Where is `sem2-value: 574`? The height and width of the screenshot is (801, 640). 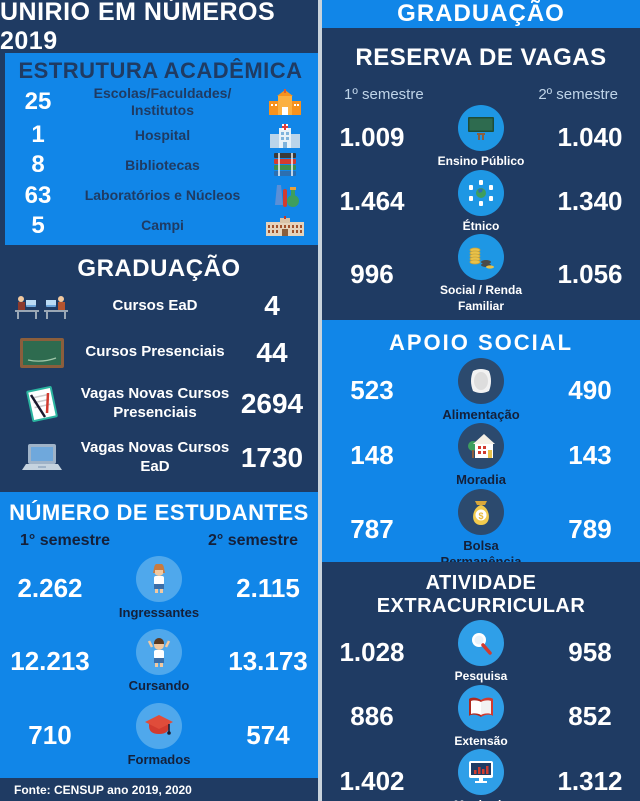
sem2-value: 574 is located at coordinates (268, 734).